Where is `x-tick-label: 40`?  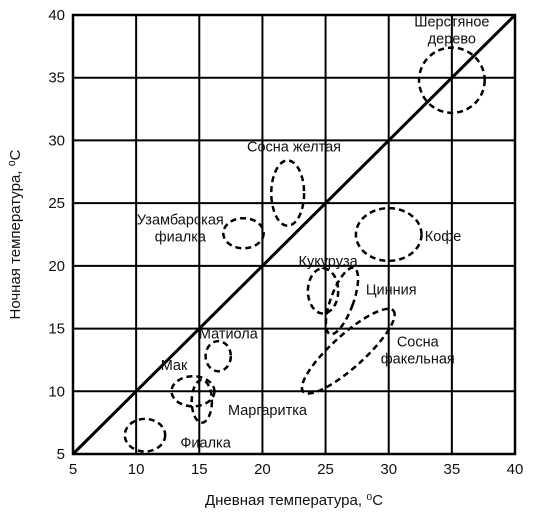
x-tick-label: 40 is located at coordinates (515, 469).